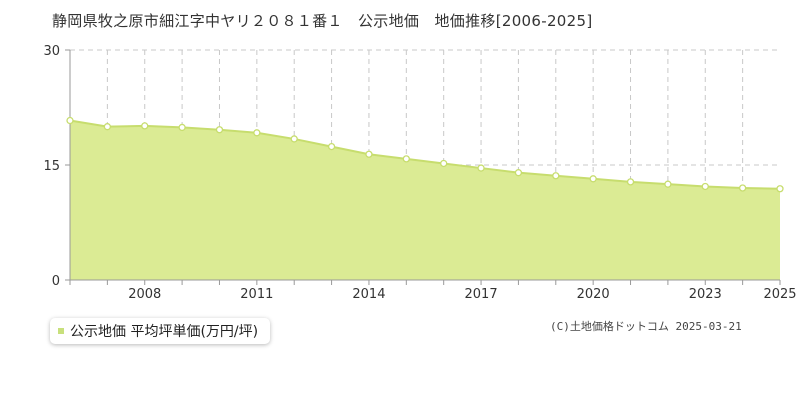  What do you see at coordinates (56, 281) in the screenshot?
I see `y-tick-label: 0` at bounding box center [56, 281].